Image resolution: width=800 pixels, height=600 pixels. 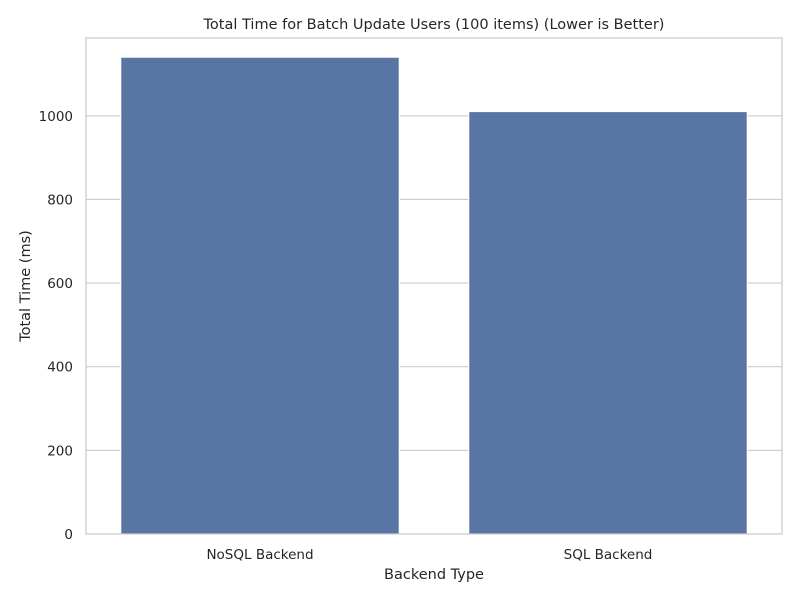 I want to click on y-tick-labels: 0 200 400 600 800 1000, so click(x=56, y=326).